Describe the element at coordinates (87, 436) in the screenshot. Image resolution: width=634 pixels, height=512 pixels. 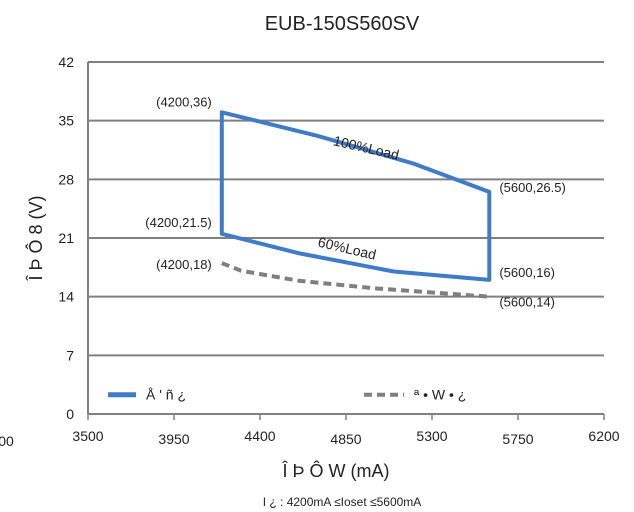
I see `x-tick-label: 3500` at that location.